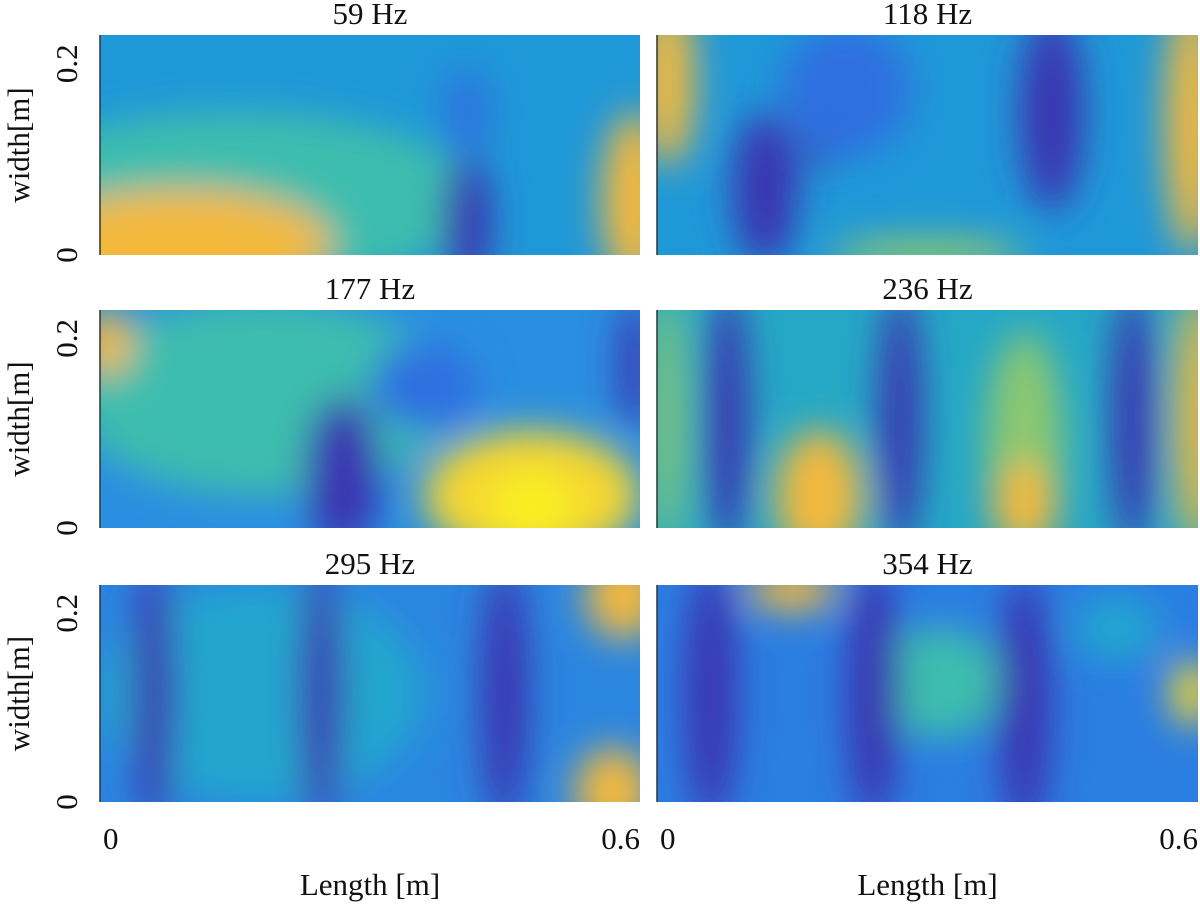  What do you see at coordinates (370, 288) in the screenshot?
I see `panel-title: 177 Hz` at bounding box center [370, 288].